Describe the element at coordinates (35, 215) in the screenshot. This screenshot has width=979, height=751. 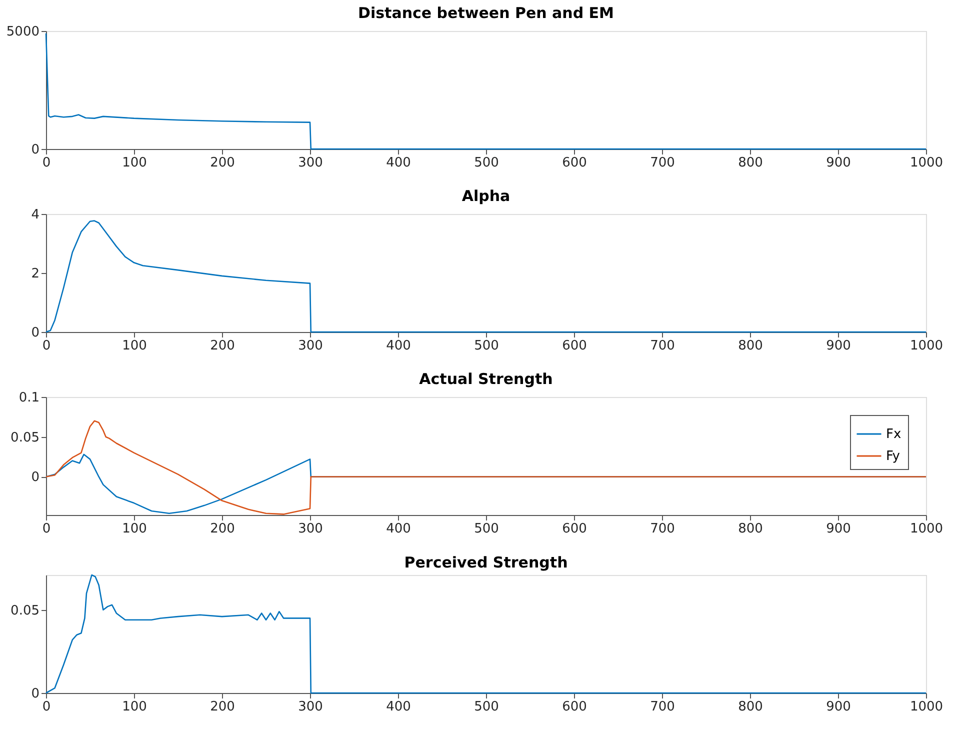
I see `y-tick-label: 4` at that location.